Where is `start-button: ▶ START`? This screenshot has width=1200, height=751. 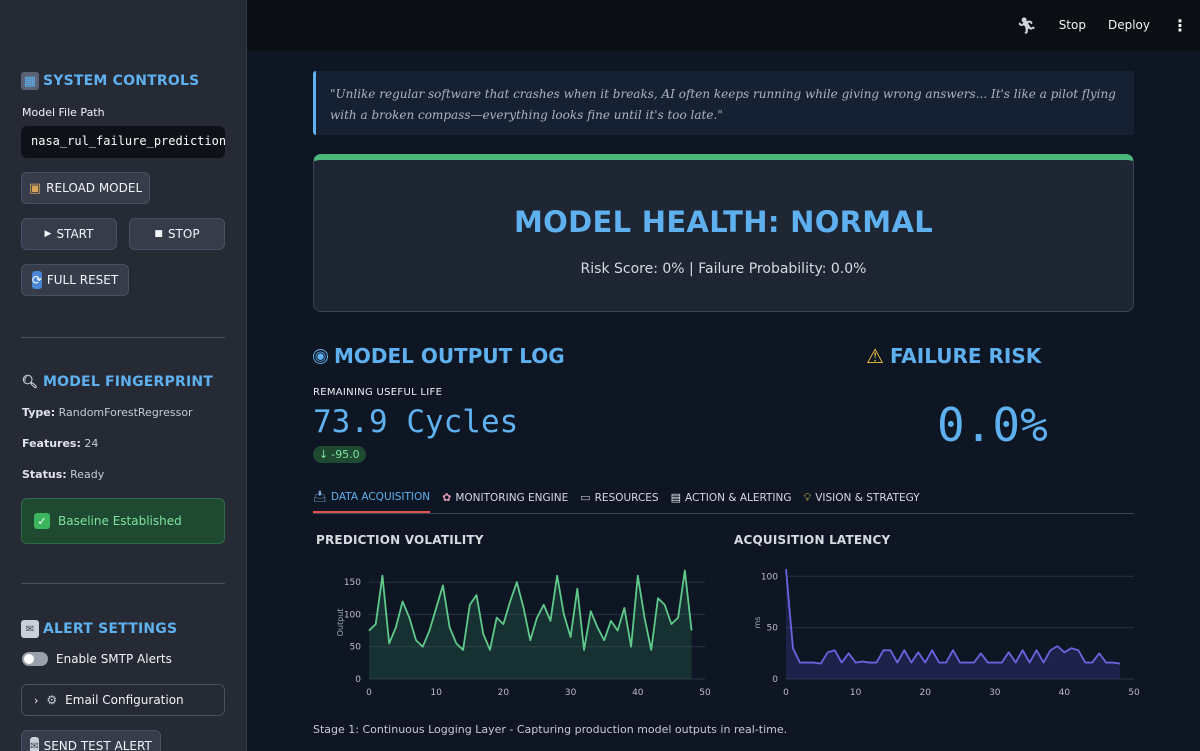
start-button: ▶ START is located at coordinates (69, 234).